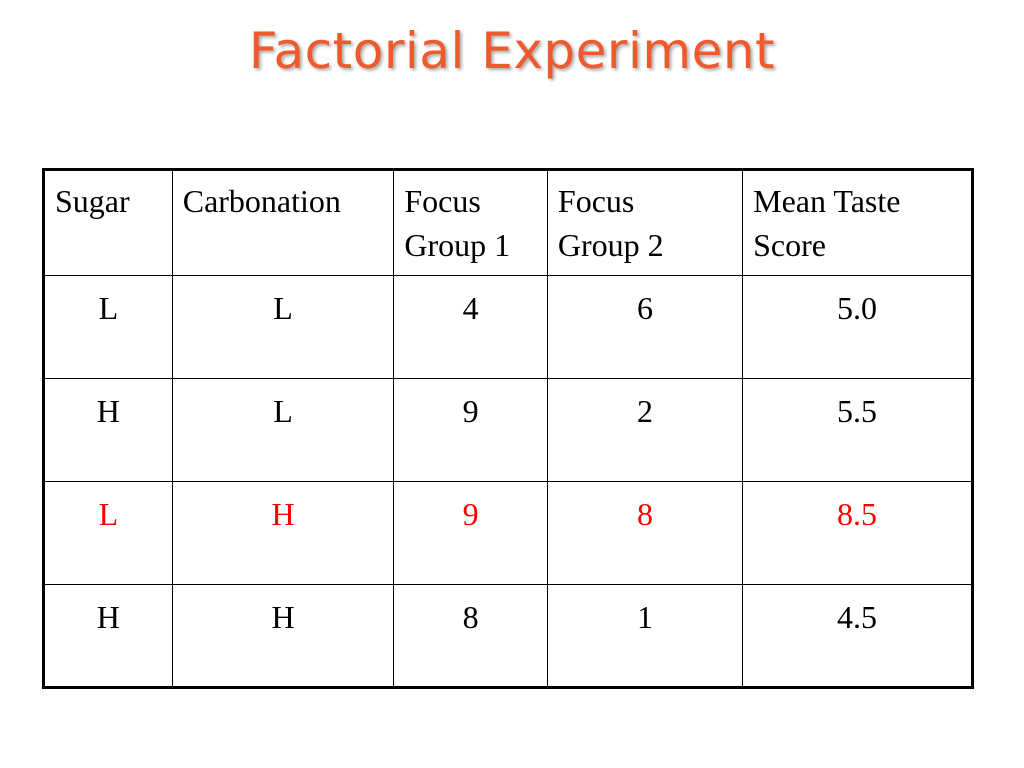 This screenshot has height=768, width=1024. What do you see at coordinates (470, 327) in the screenshot?
I see `cell-focus-group-1: 4` at bounding box center [470, 327].